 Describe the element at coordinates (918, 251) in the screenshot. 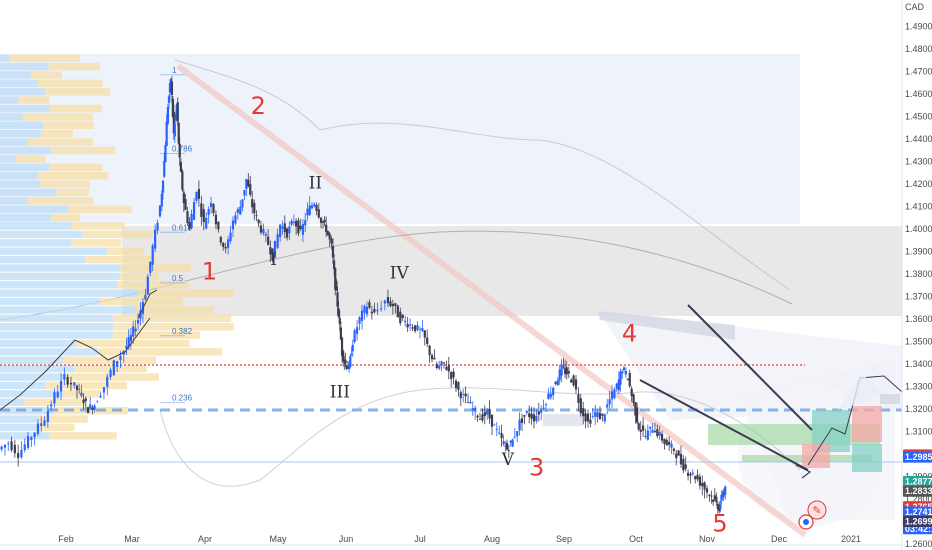

I see `price-tick-label: 1.39000` at that location.